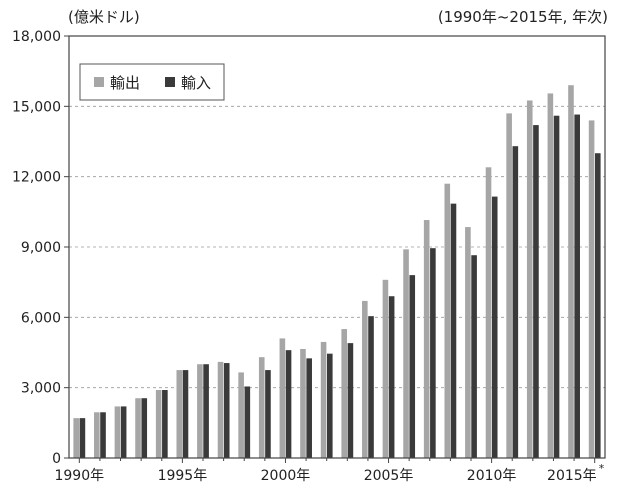 The height and width of the screenshot is (490, 623). What do you see at coordinates (282, 398) in the screenshot?
I see `bar-export-2000` at bounding box center [282, 398].